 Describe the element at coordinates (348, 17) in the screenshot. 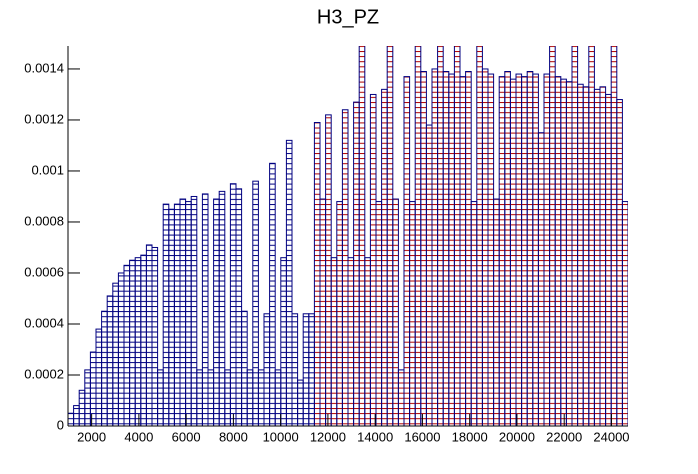

I see `chart-title: H3_PZ` at that location.